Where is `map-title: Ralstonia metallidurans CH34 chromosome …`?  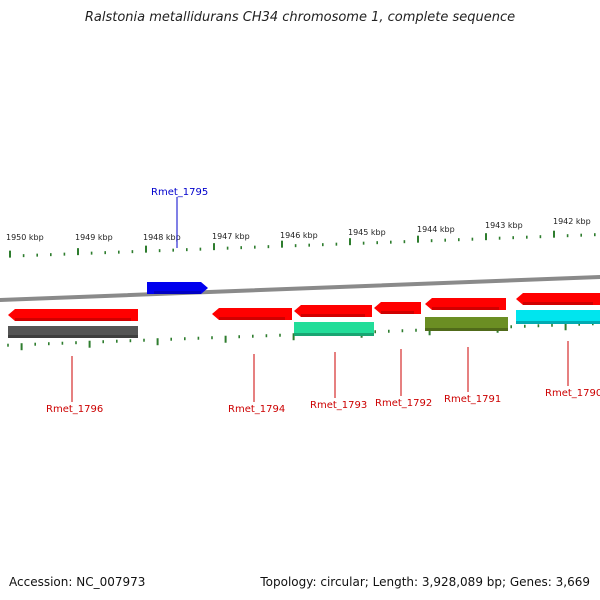
map-title: Ralstonia metallidurans CH34 chromosome … is located at coordinates (300, 17).